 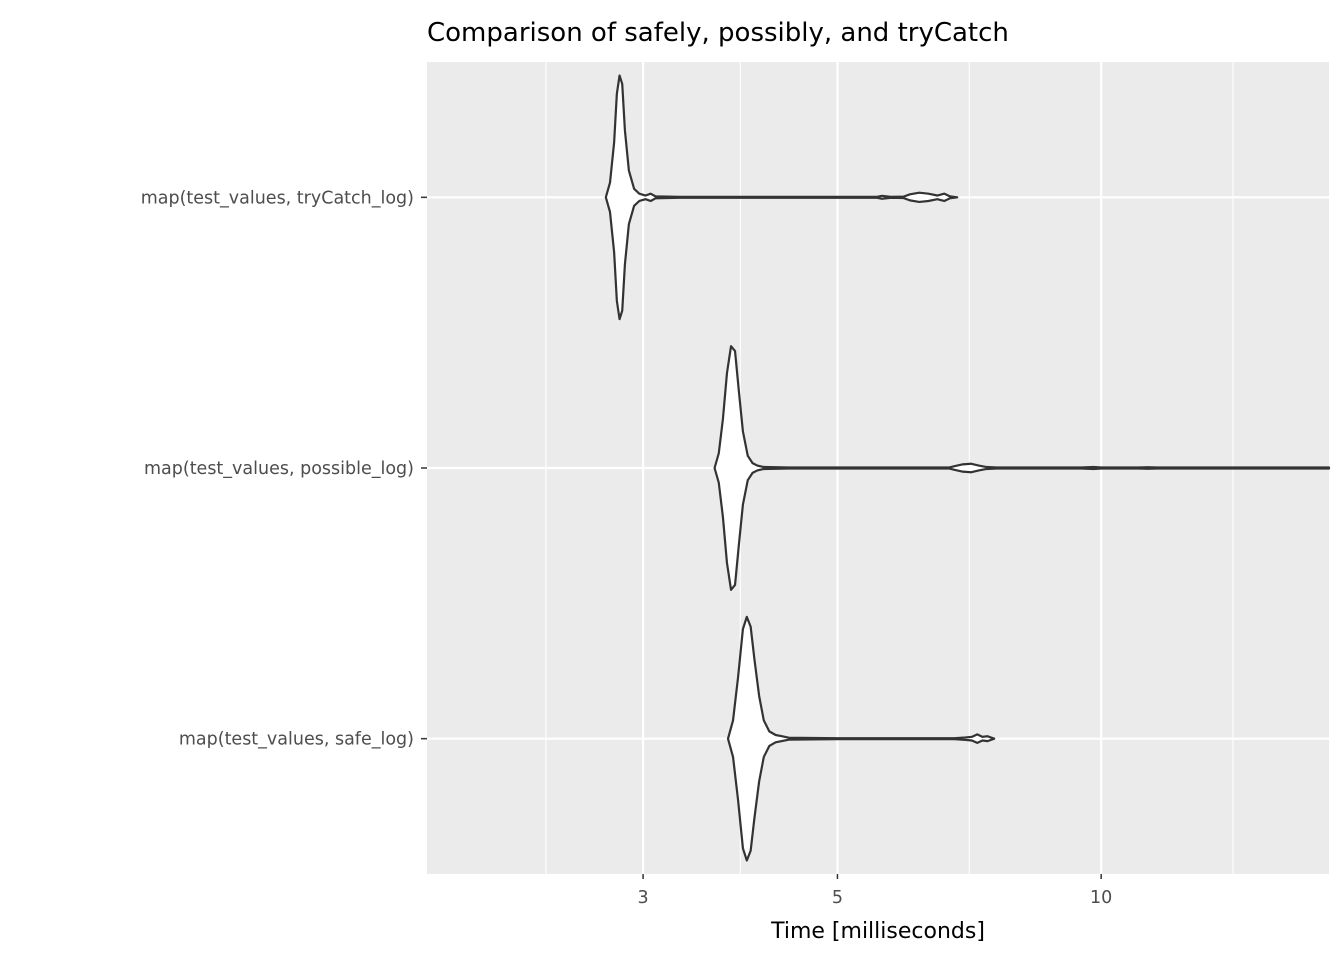 What do you see at coordinates (1101, 898) in the screenshot?
I see `x-tick-label: 10` at bounding box center [1101, 898].